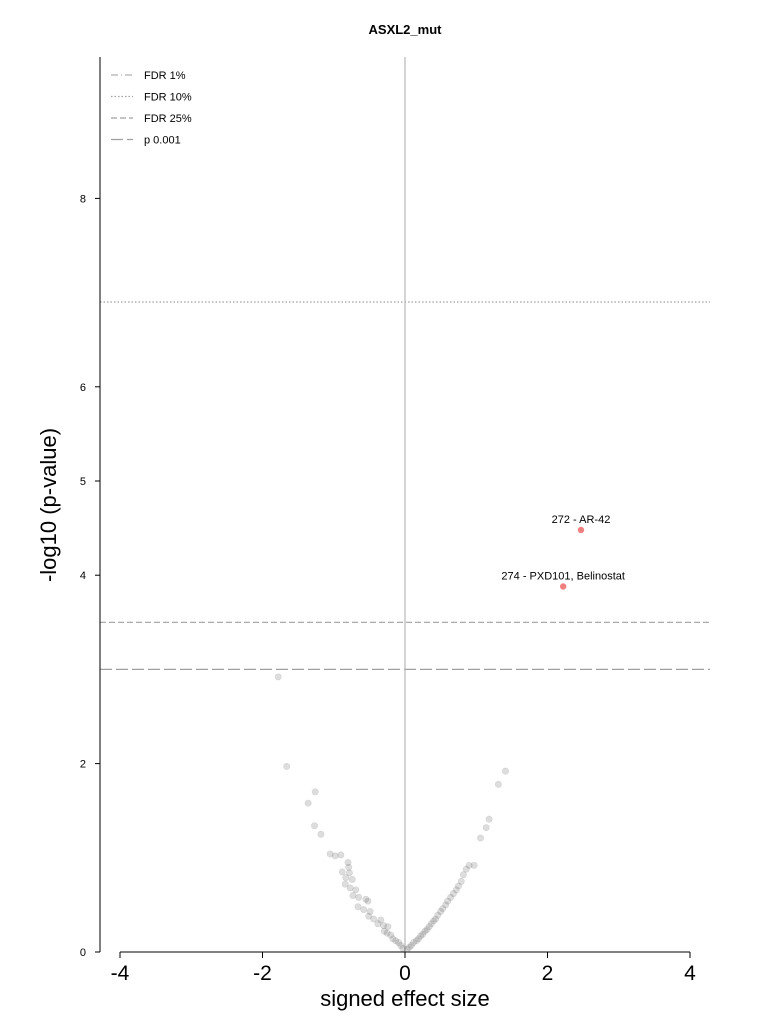  I want to click on background-points, so click(391, 813).